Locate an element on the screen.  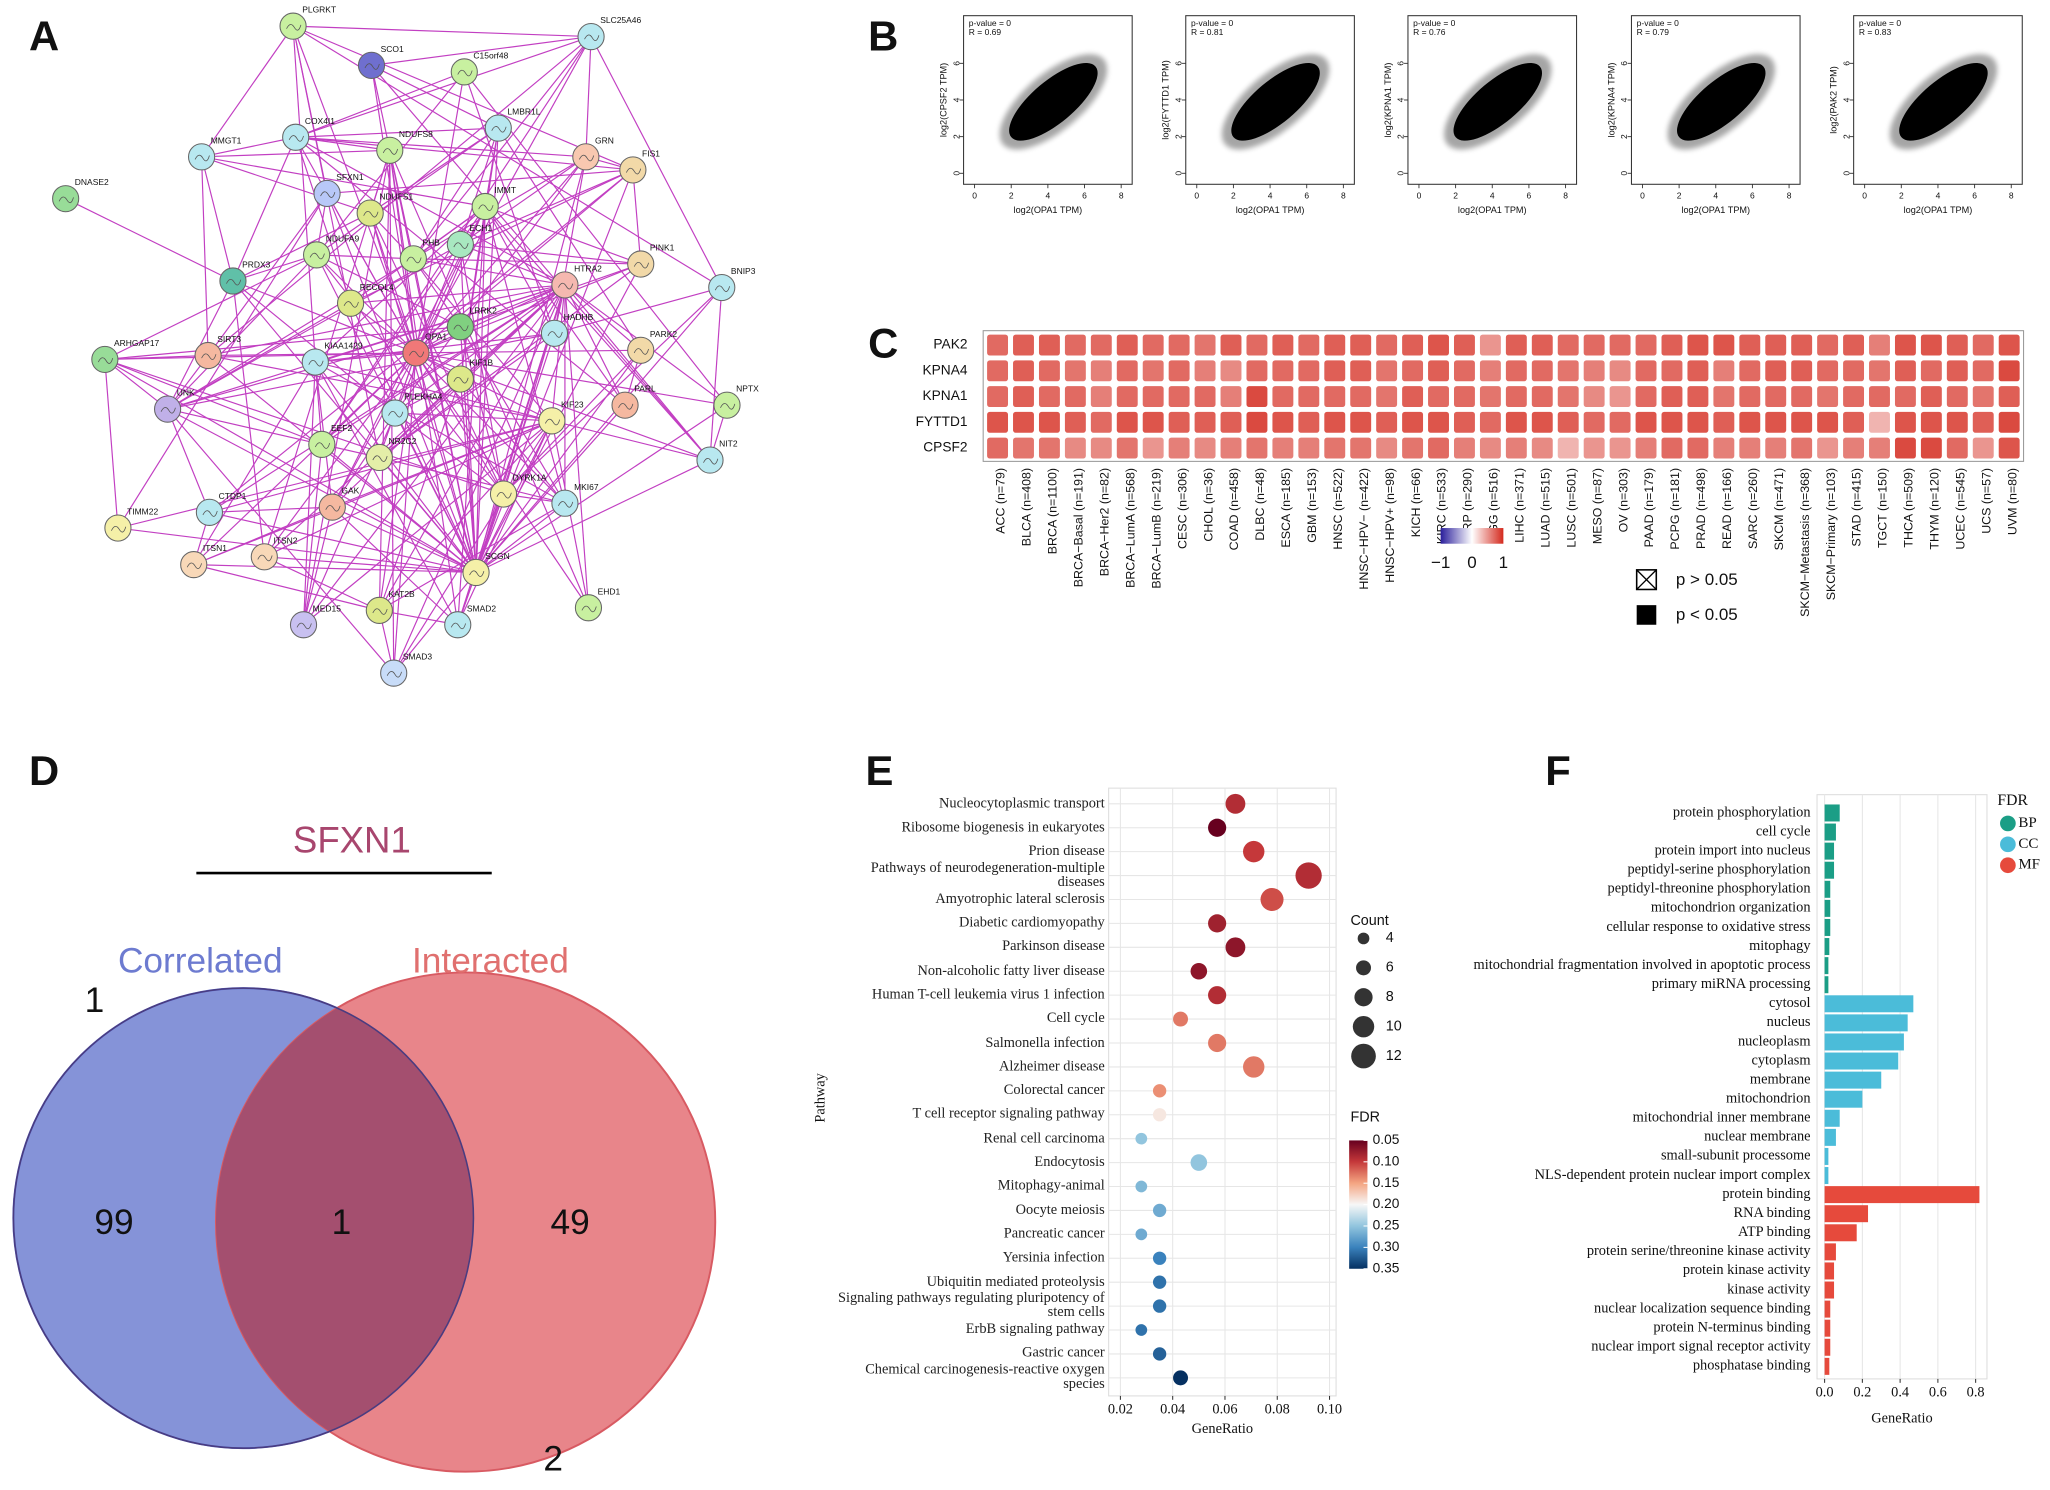
y-tick-label: 0 is located at coordinates (956, 173).